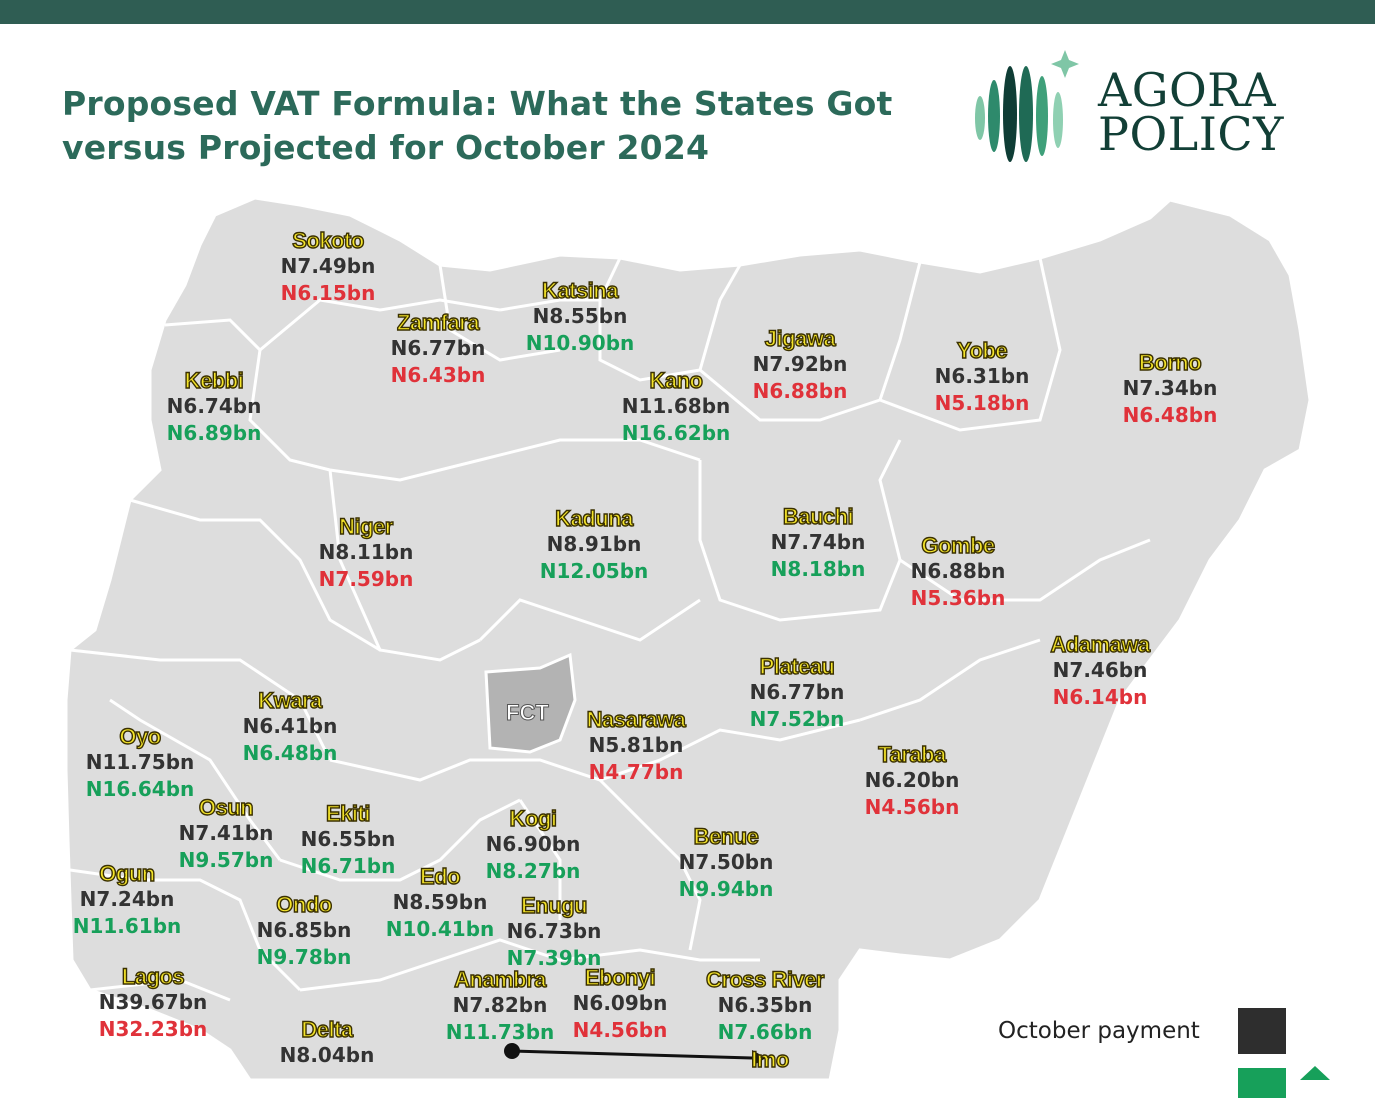  Describe the element at coordinates (140, 789) in the screenshot. I see `state-projected-payment: N16.64bn` at that location.